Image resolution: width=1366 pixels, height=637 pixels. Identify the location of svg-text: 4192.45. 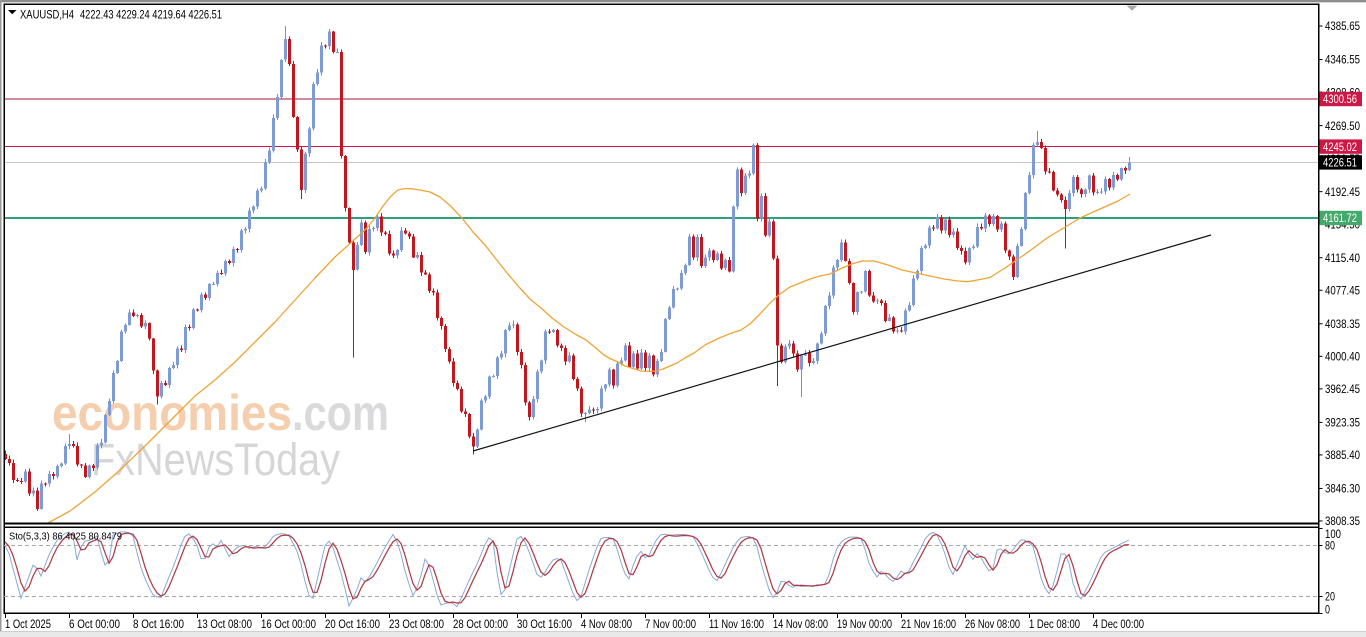
(1342, 193).